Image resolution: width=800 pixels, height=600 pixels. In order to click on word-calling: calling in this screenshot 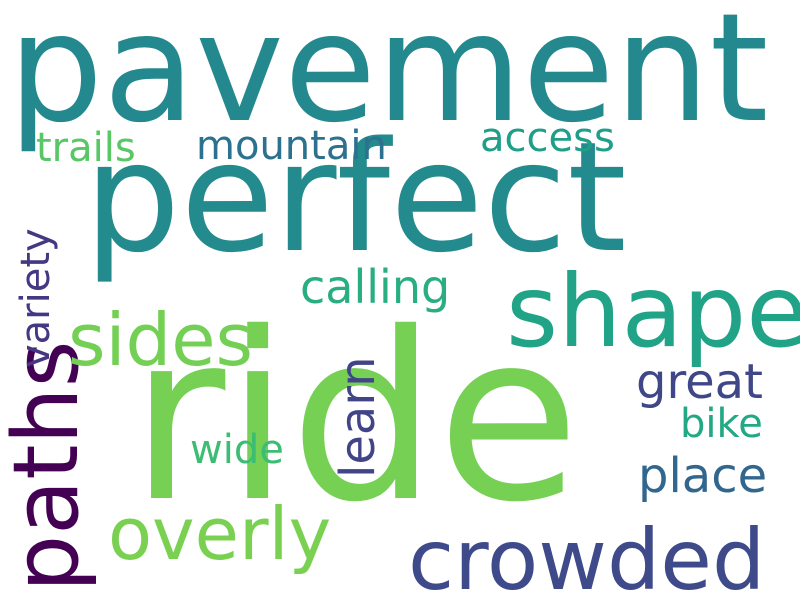, I will do `click(375, 287)`.